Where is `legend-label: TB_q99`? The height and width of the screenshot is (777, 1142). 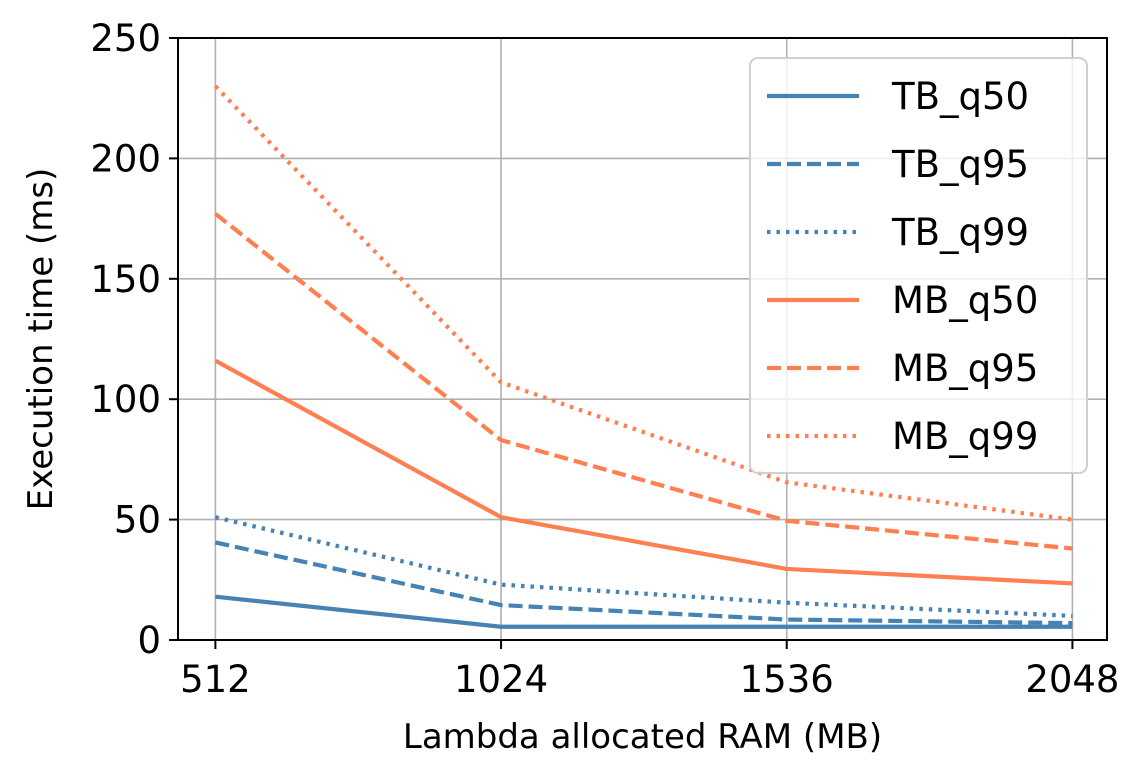 legend-label: TB_q99 is located at coordinates (960, 232).